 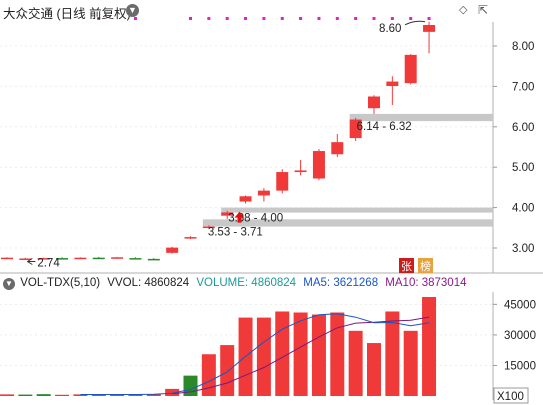 I want to click on ma5-label: MA5: 3621268, so click(x=341, y=283).